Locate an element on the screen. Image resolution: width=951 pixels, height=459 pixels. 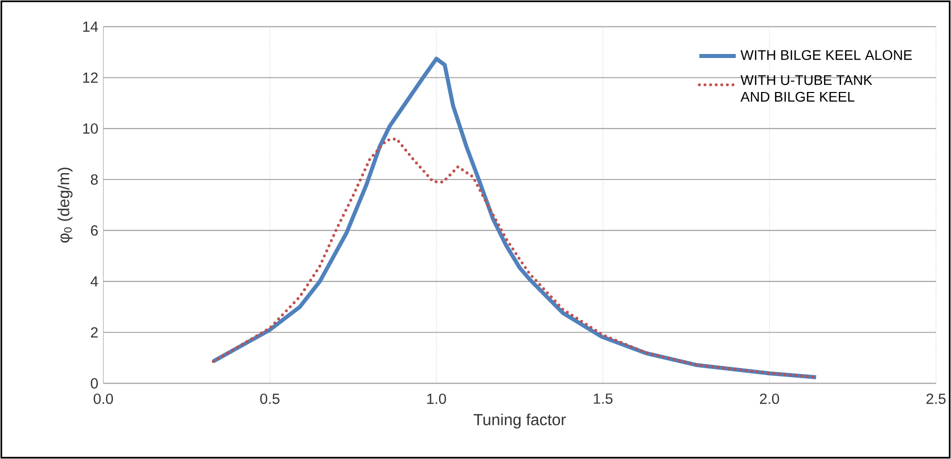
y-tick-label: 8 is located at coordinates (94, 179).